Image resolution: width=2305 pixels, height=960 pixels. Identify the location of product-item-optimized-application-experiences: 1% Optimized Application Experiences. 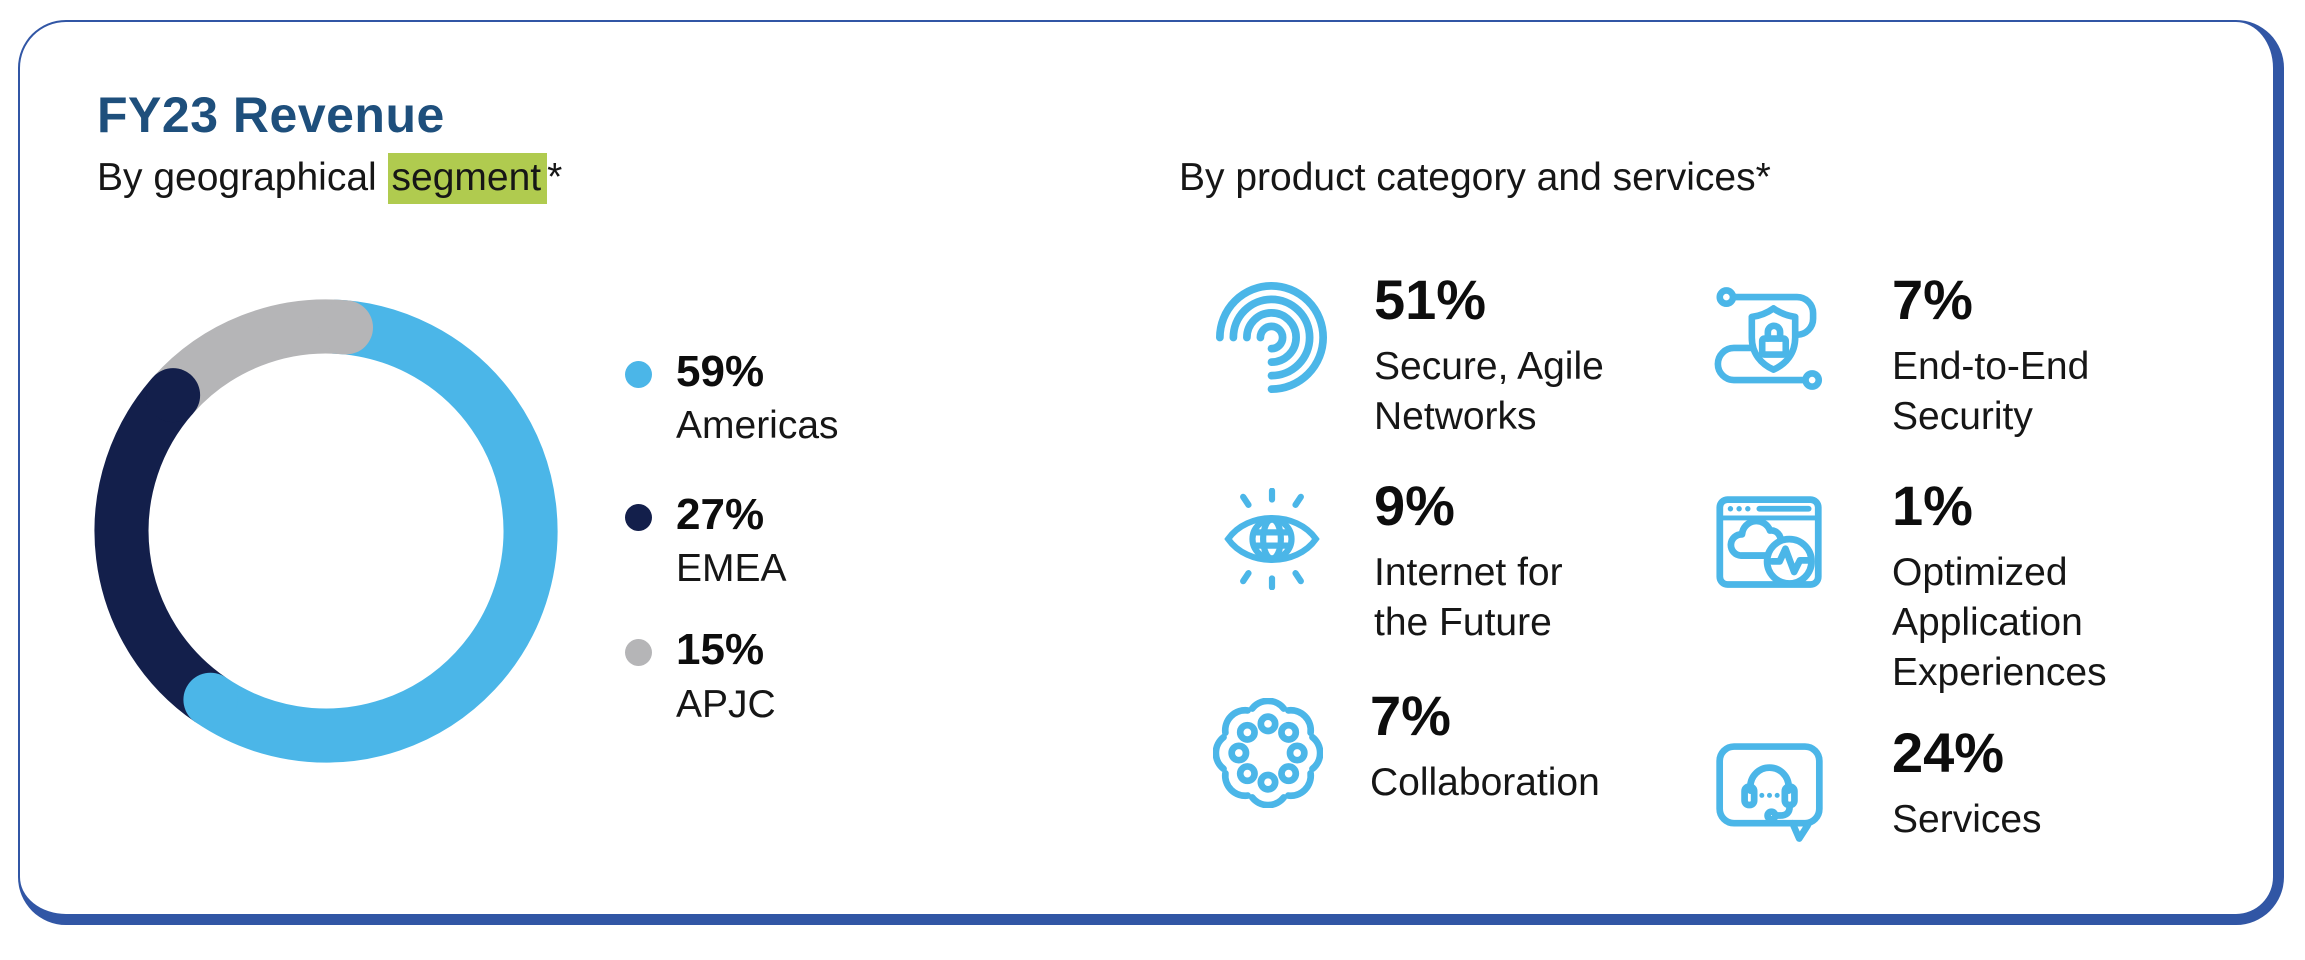
(1909, 588).